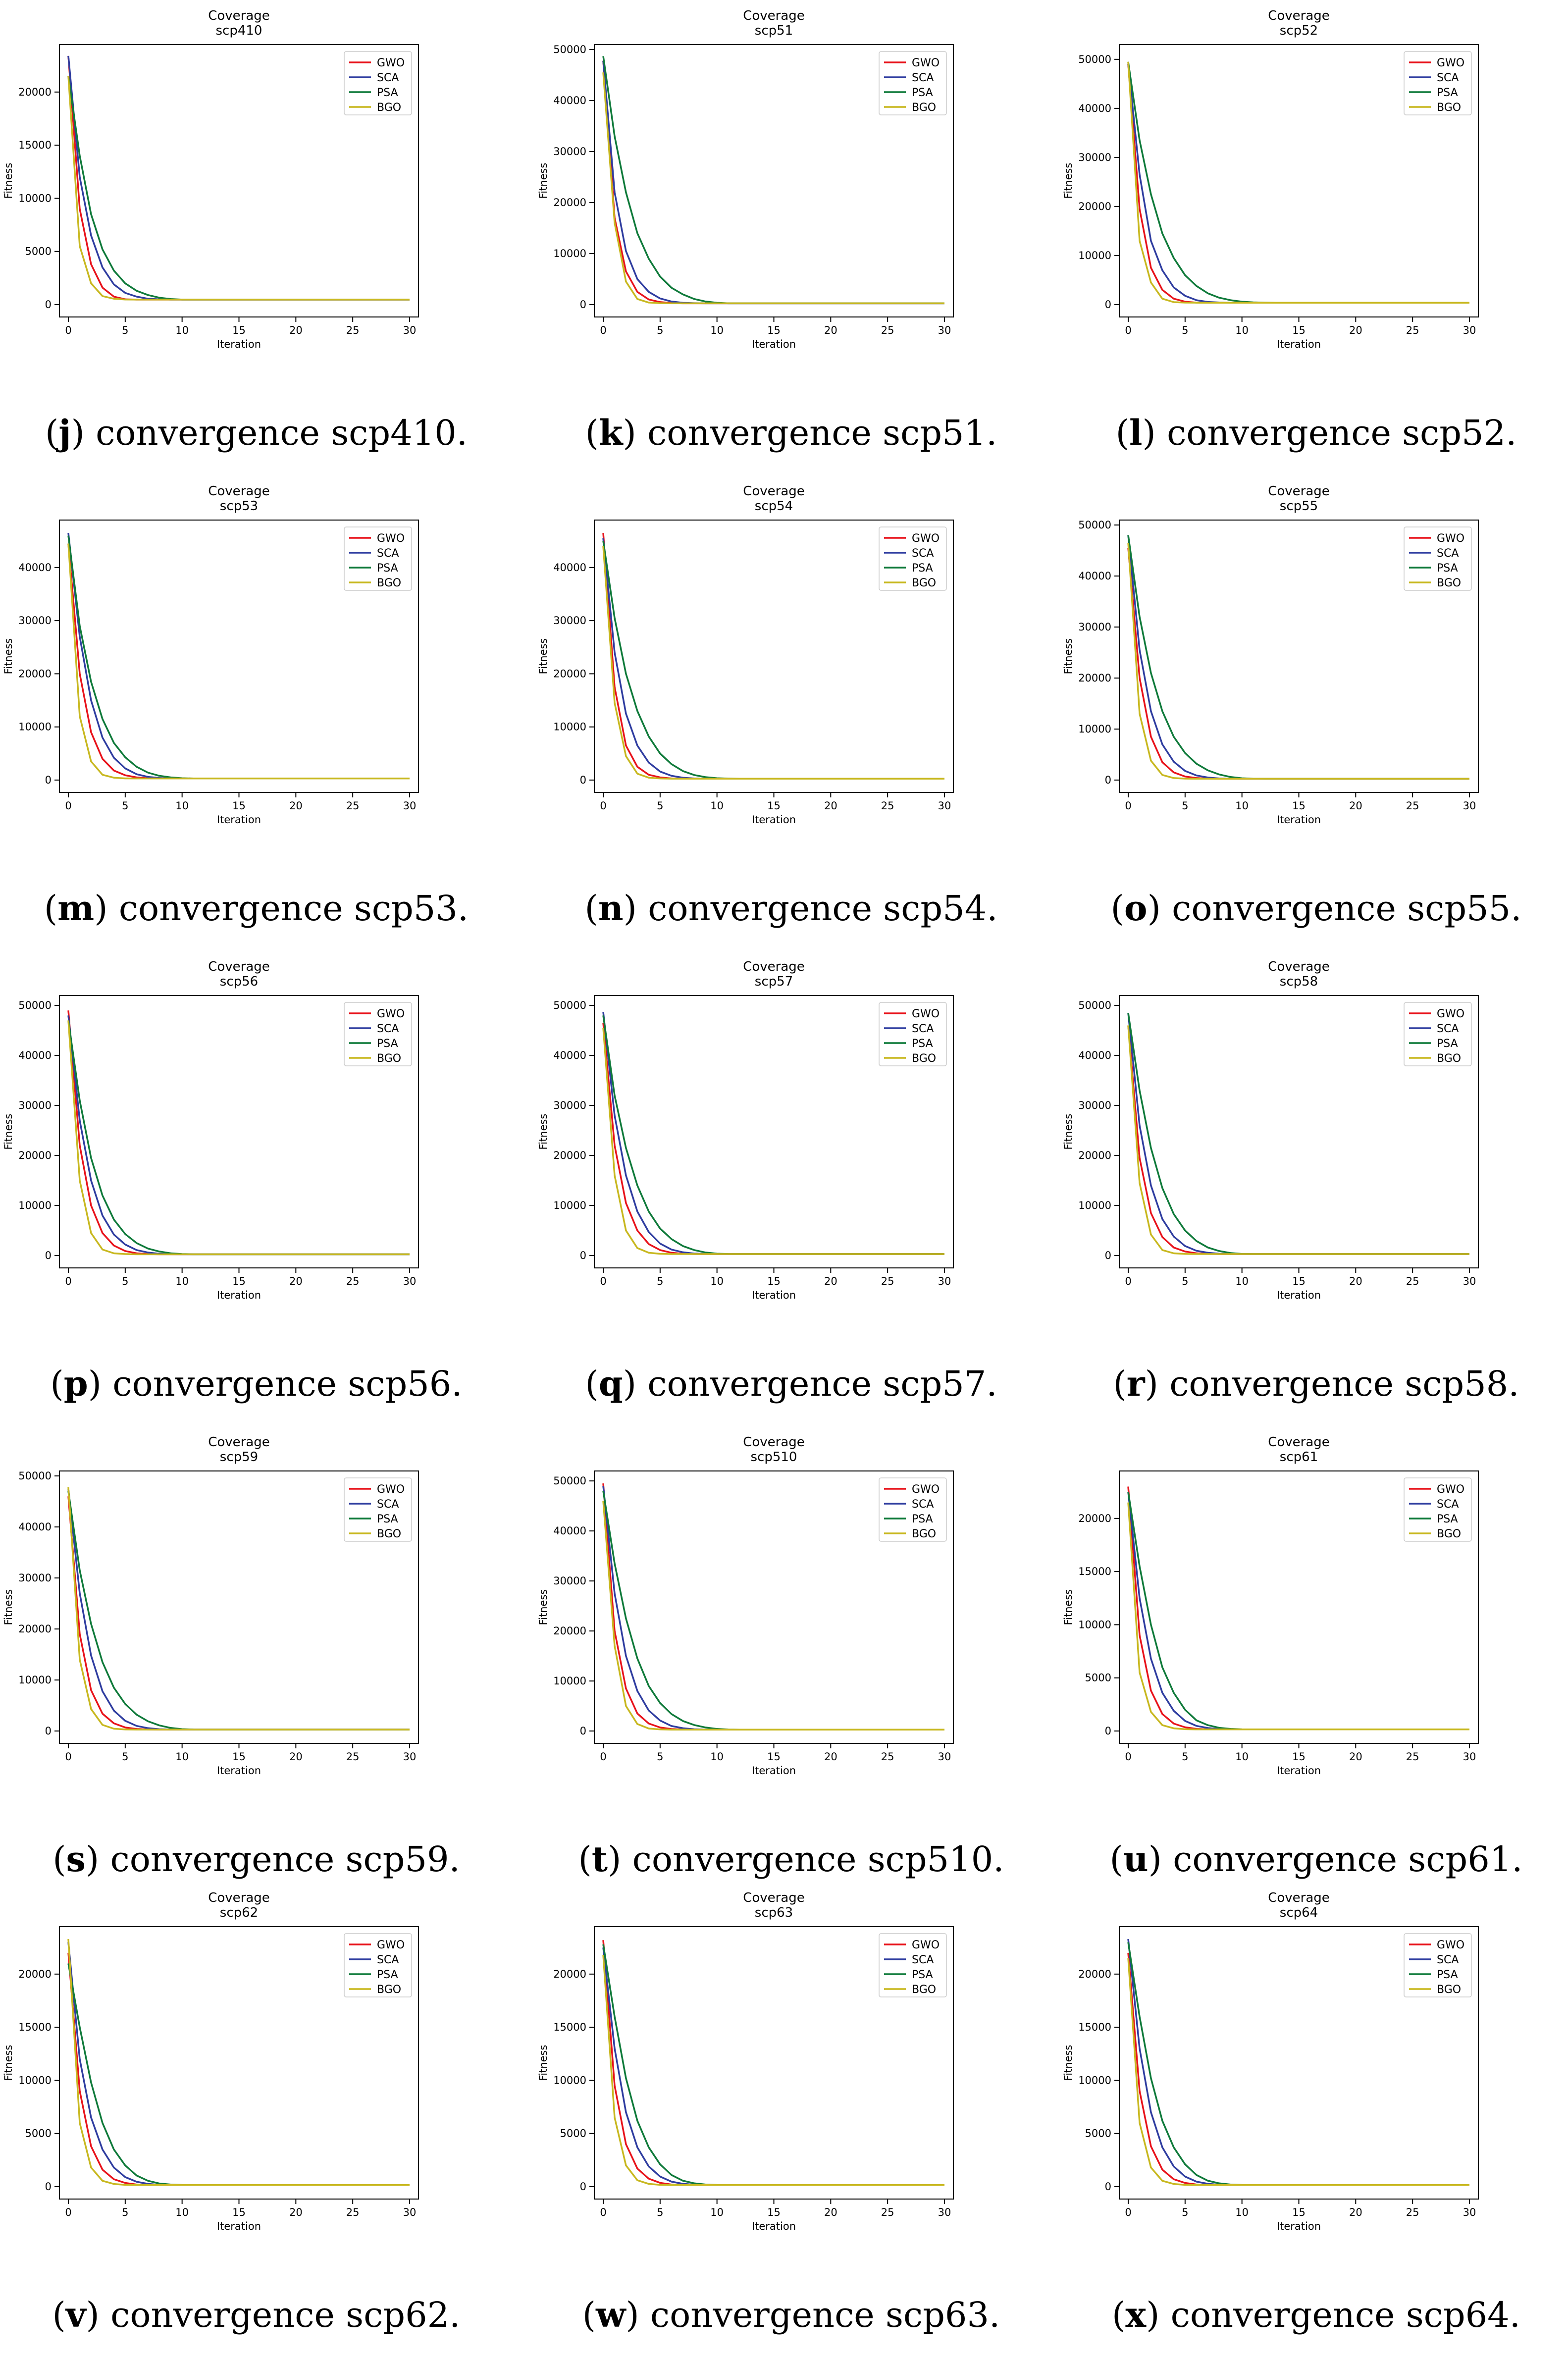  I want to click on figure-caption: (s) convergence scp59., so click(256, 1859).